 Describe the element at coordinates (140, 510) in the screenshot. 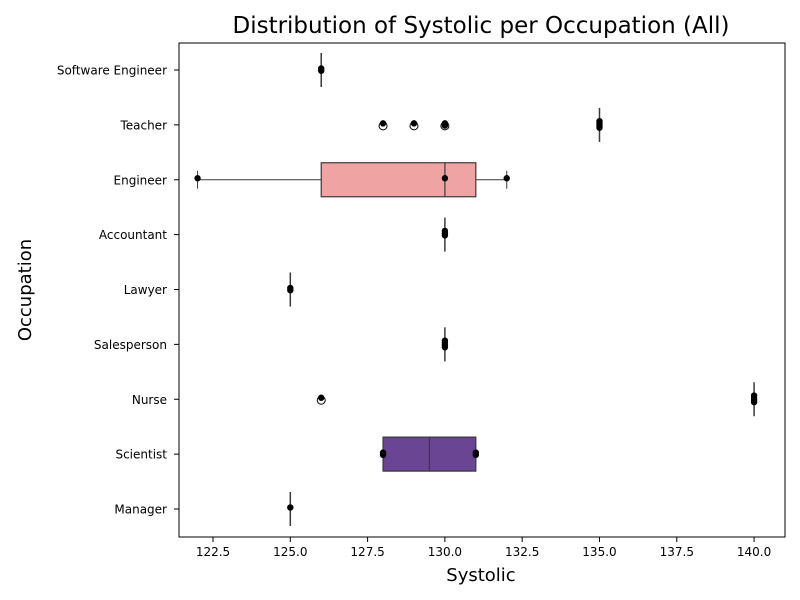

I see `y-tick-label: Manager` at that location.